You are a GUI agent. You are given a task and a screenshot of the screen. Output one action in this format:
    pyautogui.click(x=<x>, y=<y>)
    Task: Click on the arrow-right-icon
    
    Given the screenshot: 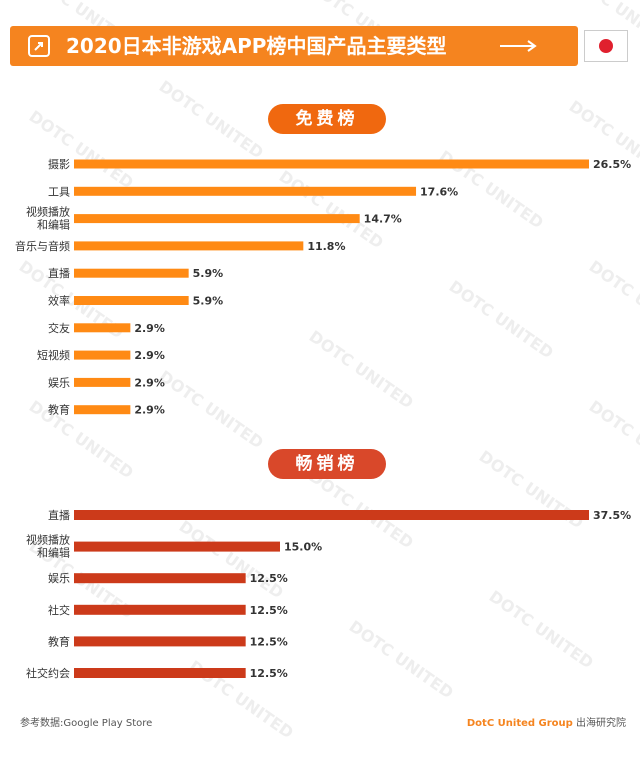 What is the action you would take?
    pyautogui.click(x=518, y=46)
    